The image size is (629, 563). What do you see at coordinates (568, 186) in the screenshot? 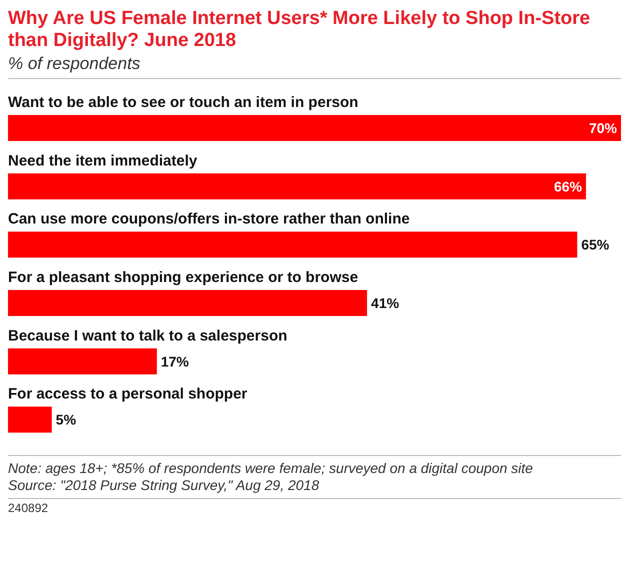
I see `data-label: 66%` at bounding box center [568, 186].